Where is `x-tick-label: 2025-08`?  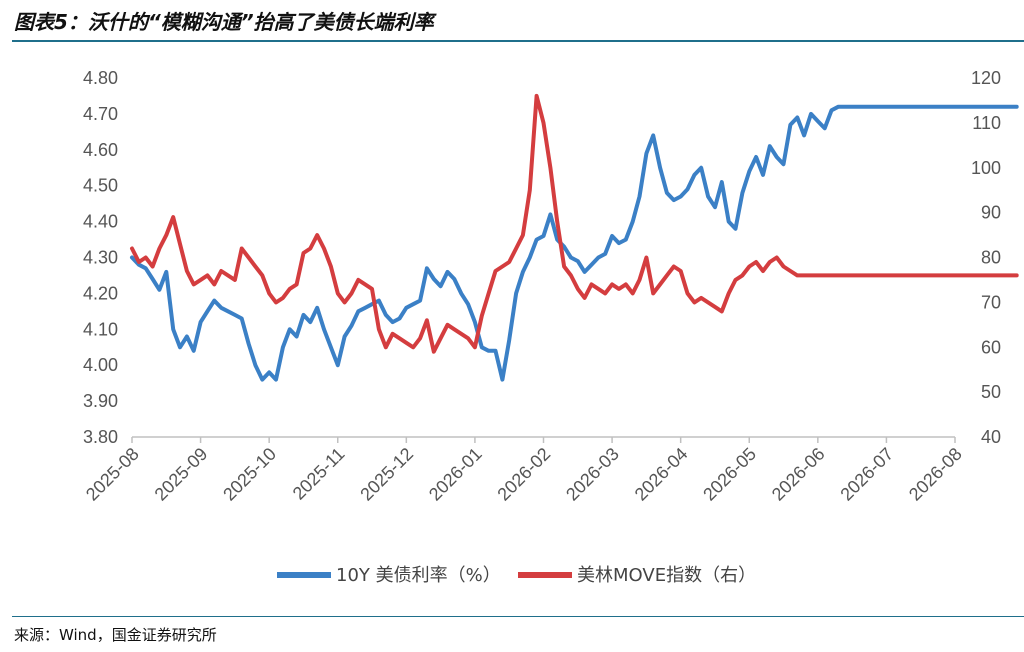 x-tick-label: 2025-08 is located at coordinates (112, 474).